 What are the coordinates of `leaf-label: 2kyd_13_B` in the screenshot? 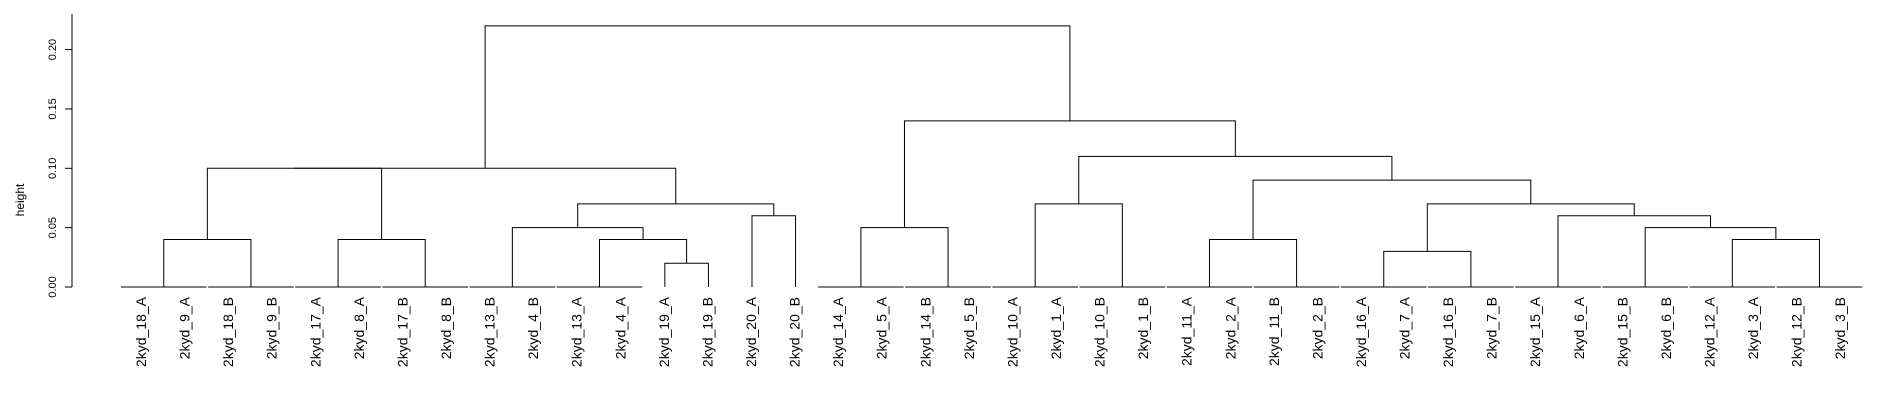 It's located at (490, 332).